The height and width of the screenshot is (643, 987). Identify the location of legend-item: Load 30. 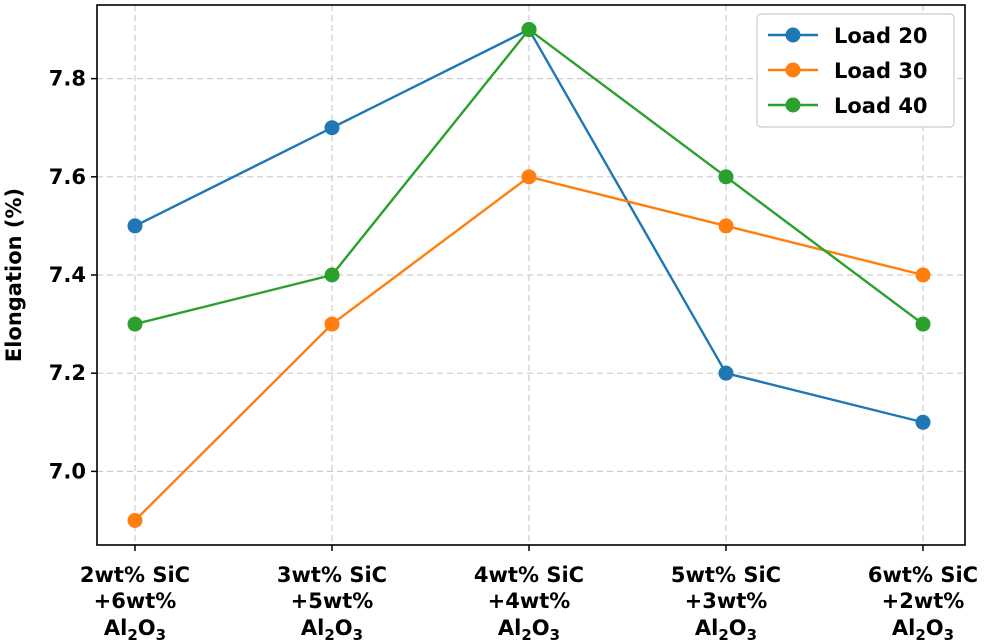
(848, 71).